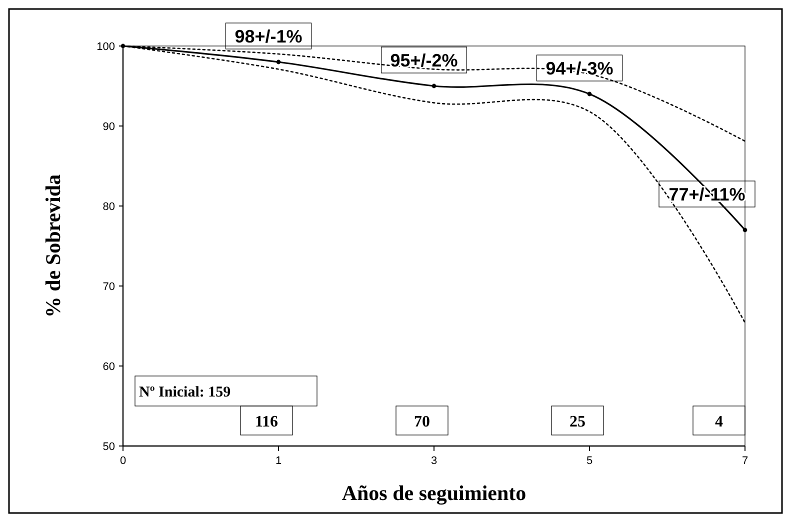 This screenshot has width=791, height=522. What do you see at coordinates (266, 422) in the screenshot?
I see `annotation: 116` at bounding box center [266, 422].